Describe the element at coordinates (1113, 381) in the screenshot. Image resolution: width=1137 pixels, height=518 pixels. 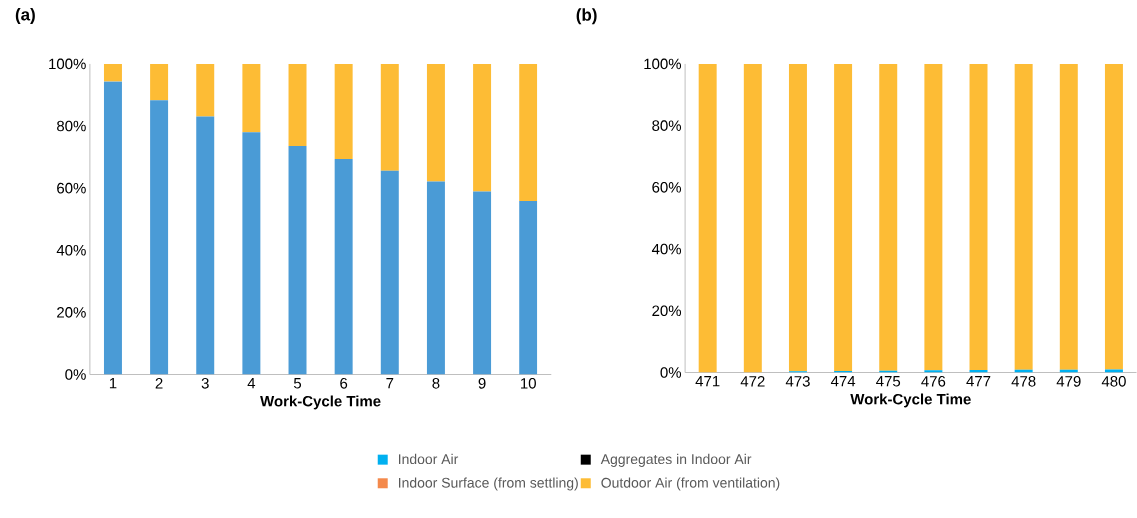
I see `x-tick-label: 480` at that location.